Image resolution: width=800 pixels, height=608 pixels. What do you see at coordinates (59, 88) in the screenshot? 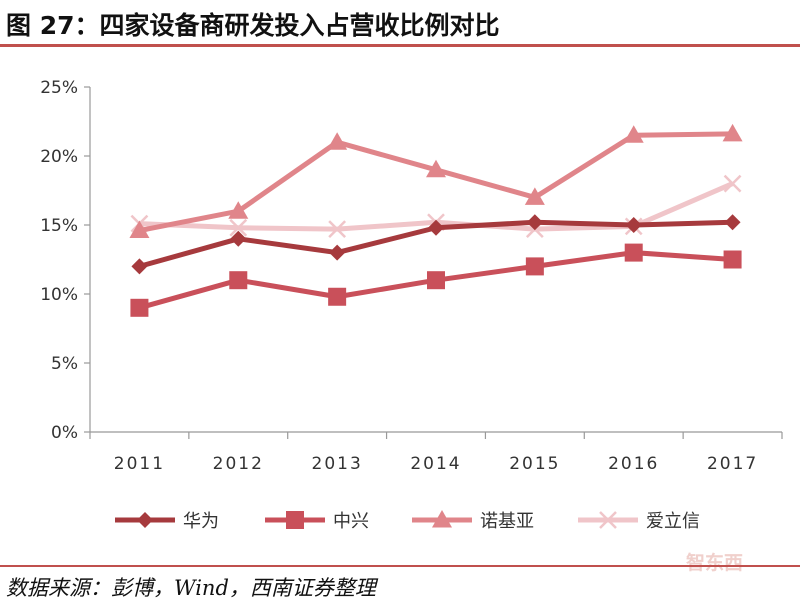
I see `y-tick-label: 25%` at bounding box center [59, 88].